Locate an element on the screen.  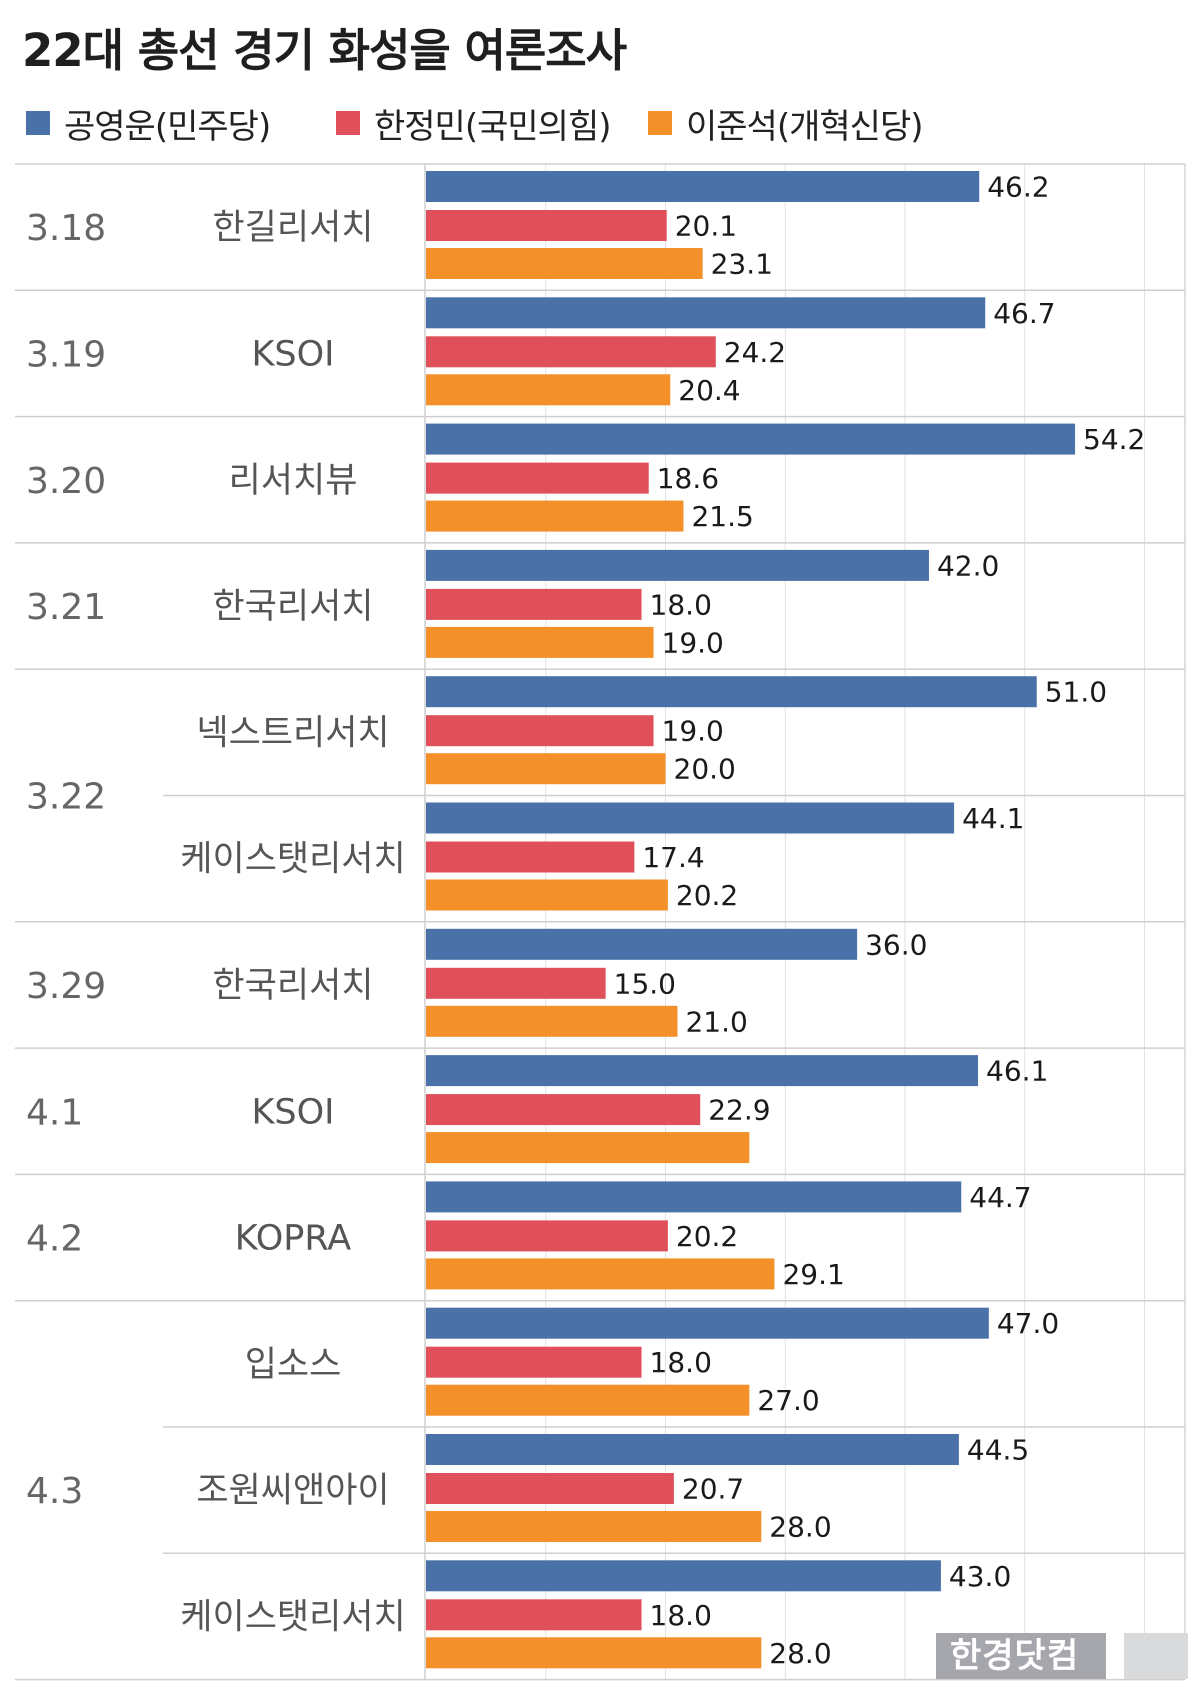
value-label: 27.0 is located at coordinates (788, 1400).